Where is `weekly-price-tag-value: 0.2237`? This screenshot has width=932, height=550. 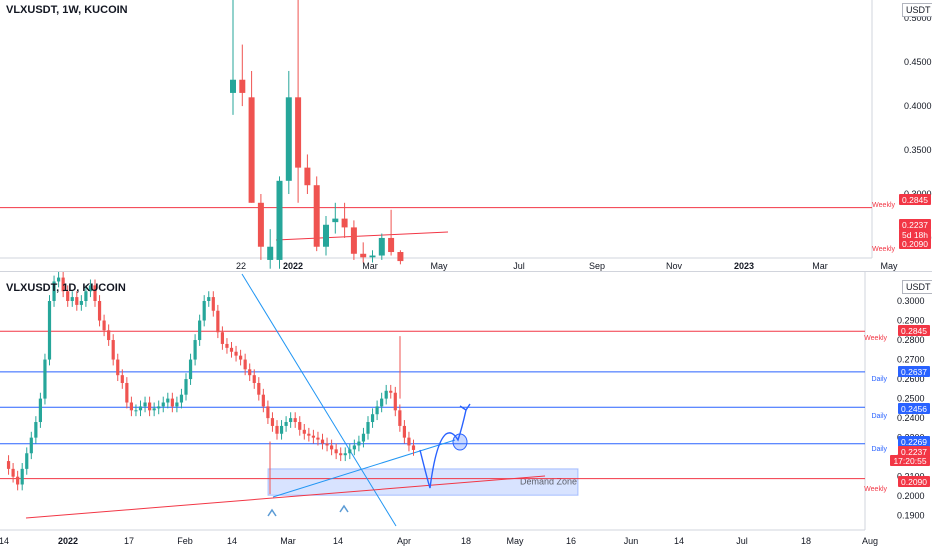 weekly-price-tag-value: 0.2237 is located at coordinates (915, 225).